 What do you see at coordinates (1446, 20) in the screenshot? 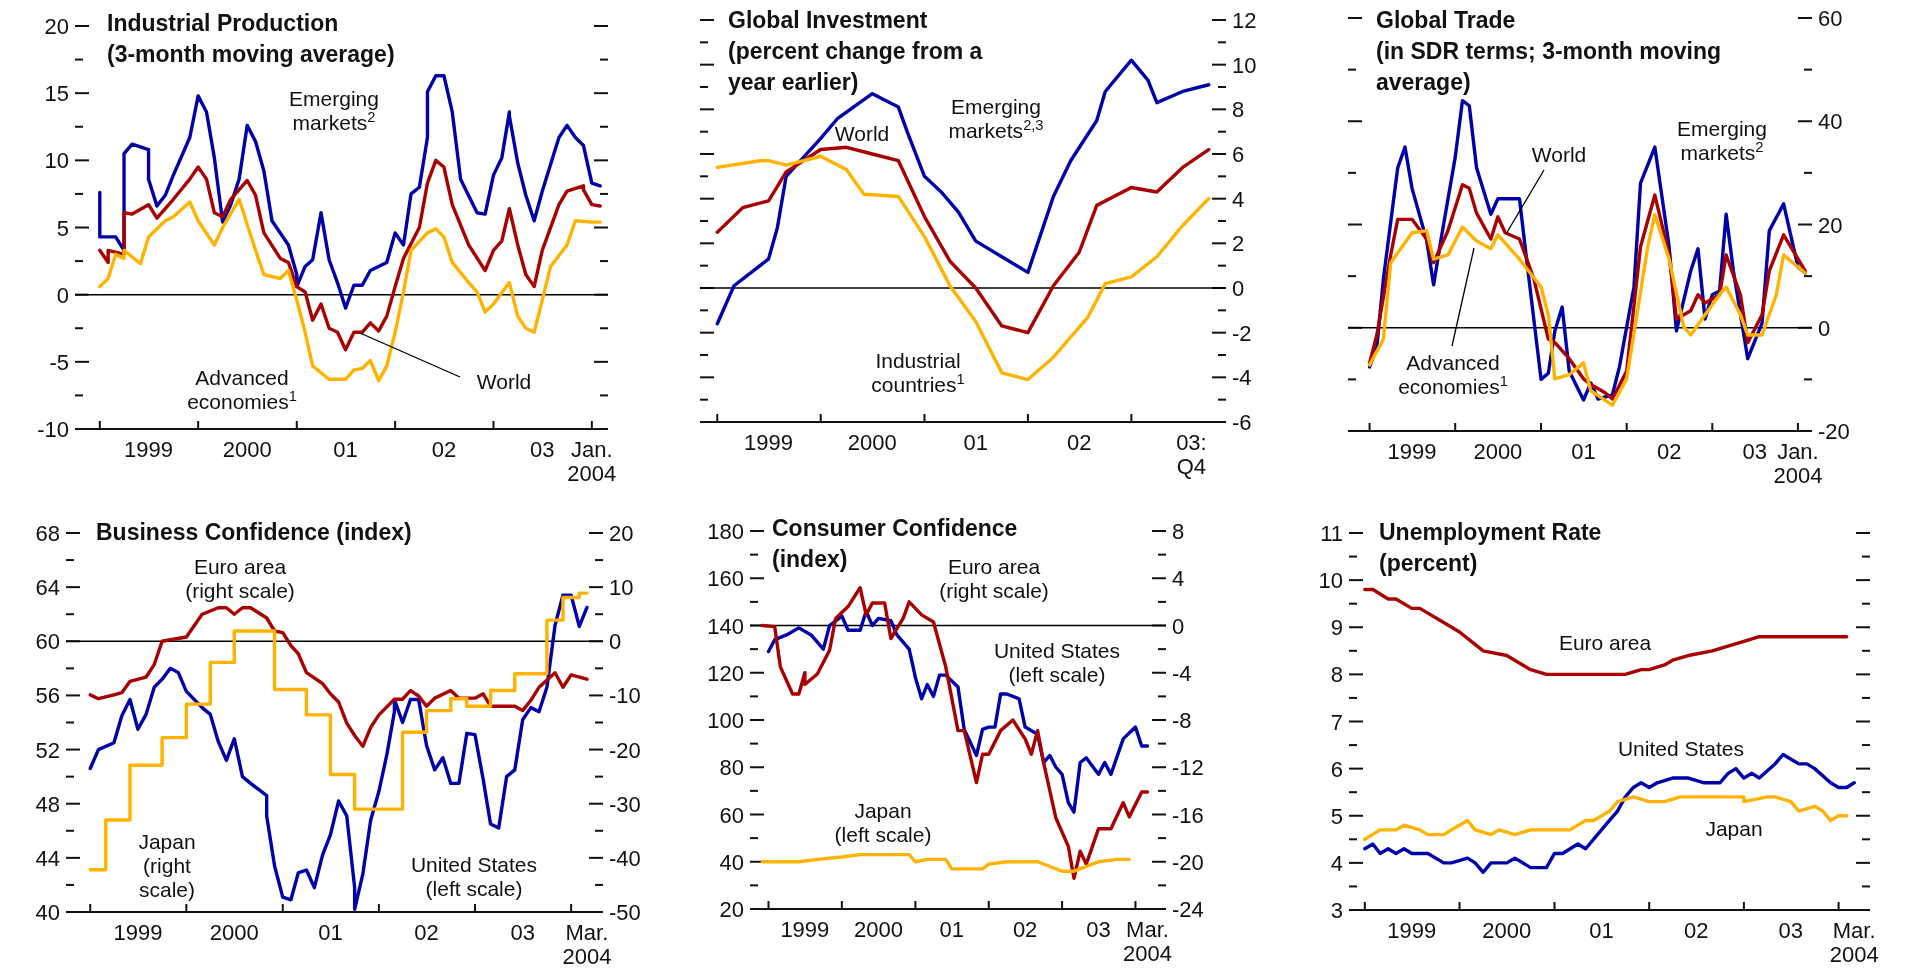
I see `chart-title: Global Trade` at bounding box center [1446, 20].